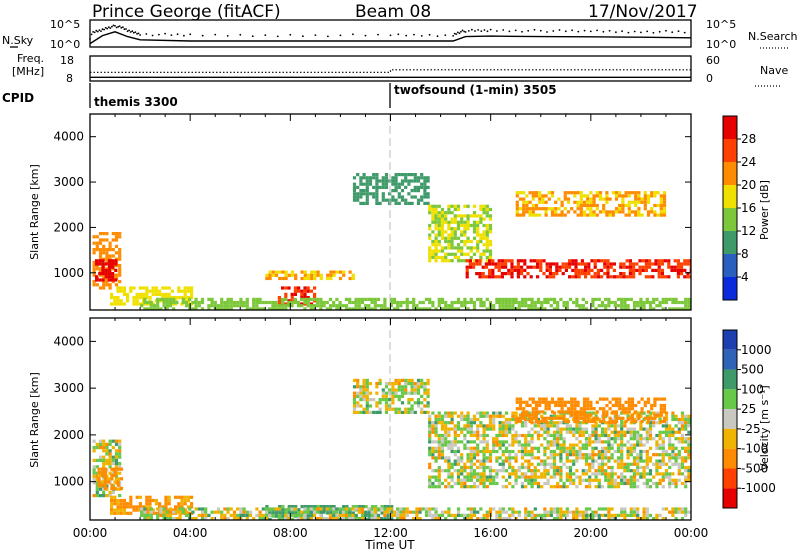 This screenshot has width=800, height=554. Describe the element at coordinates (69, 78) in the screenshot. I see `freq-left-tick-bottom: 8` at that location.